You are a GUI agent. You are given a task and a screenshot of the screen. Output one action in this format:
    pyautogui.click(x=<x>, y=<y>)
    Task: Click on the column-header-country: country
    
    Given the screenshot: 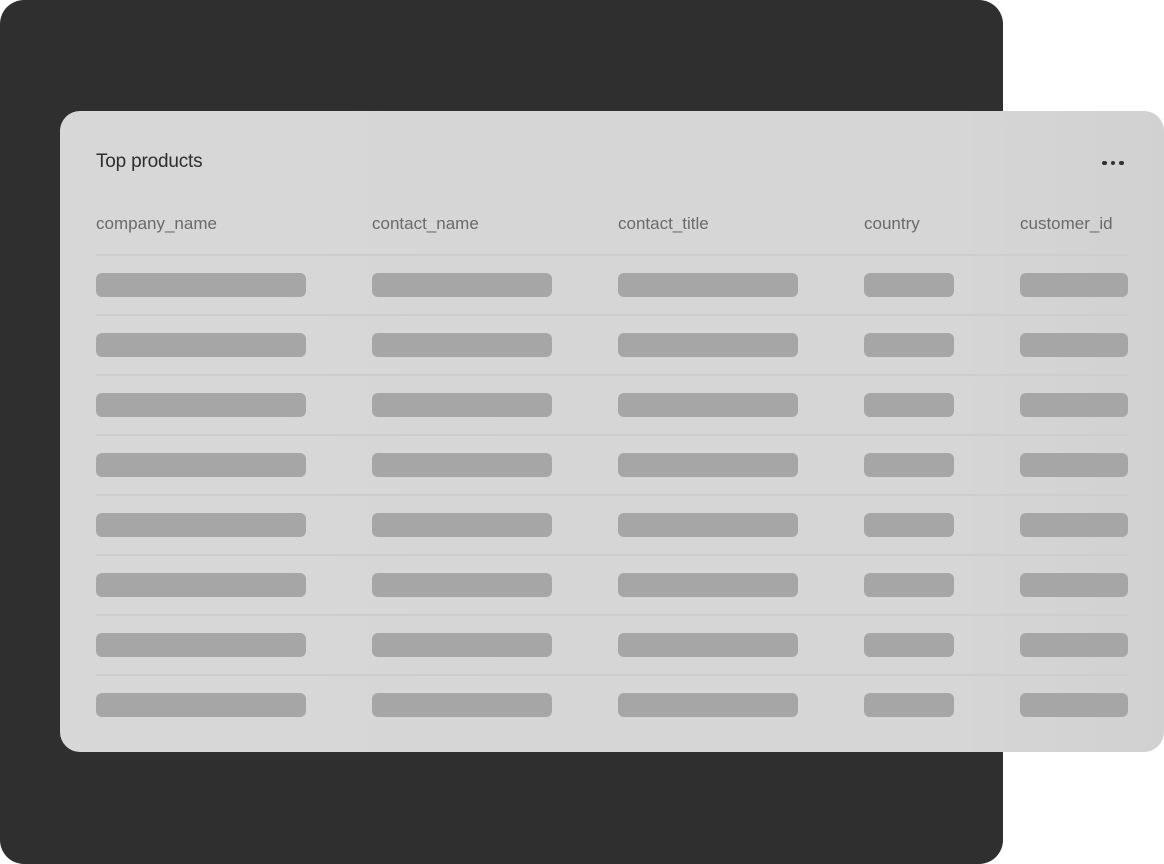 What is the action you would take?
    pyautogui.click(x=892, y=223)
    